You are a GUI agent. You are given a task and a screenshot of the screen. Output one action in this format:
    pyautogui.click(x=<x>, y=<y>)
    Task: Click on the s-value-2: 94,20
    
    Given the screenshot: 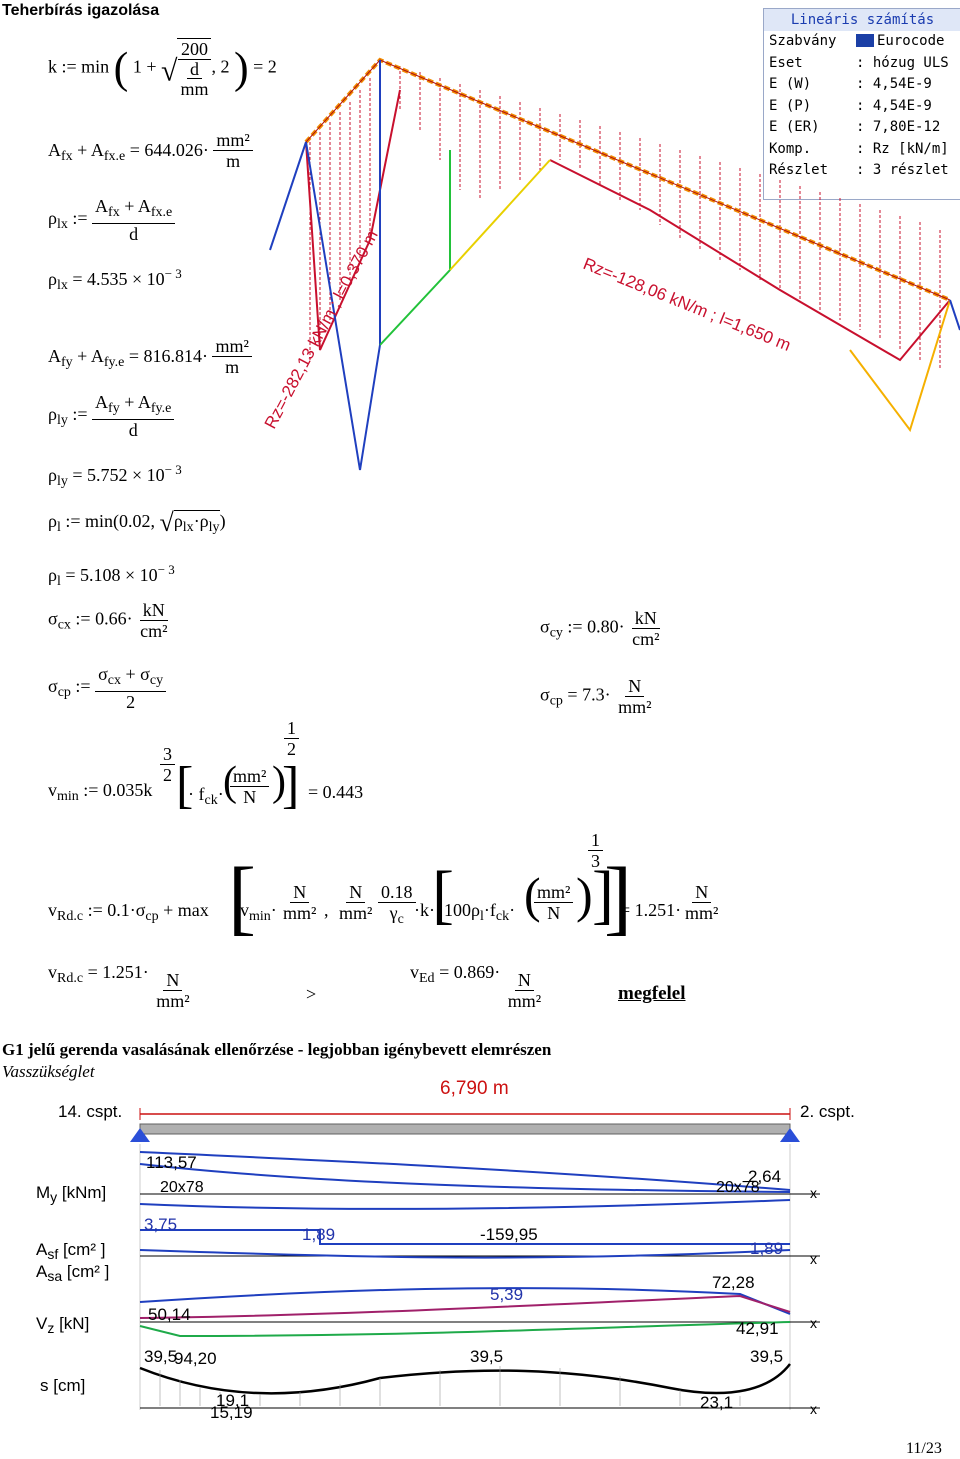 What is the action you would take?
    pyautogui.click(x=195, y=1358)
    